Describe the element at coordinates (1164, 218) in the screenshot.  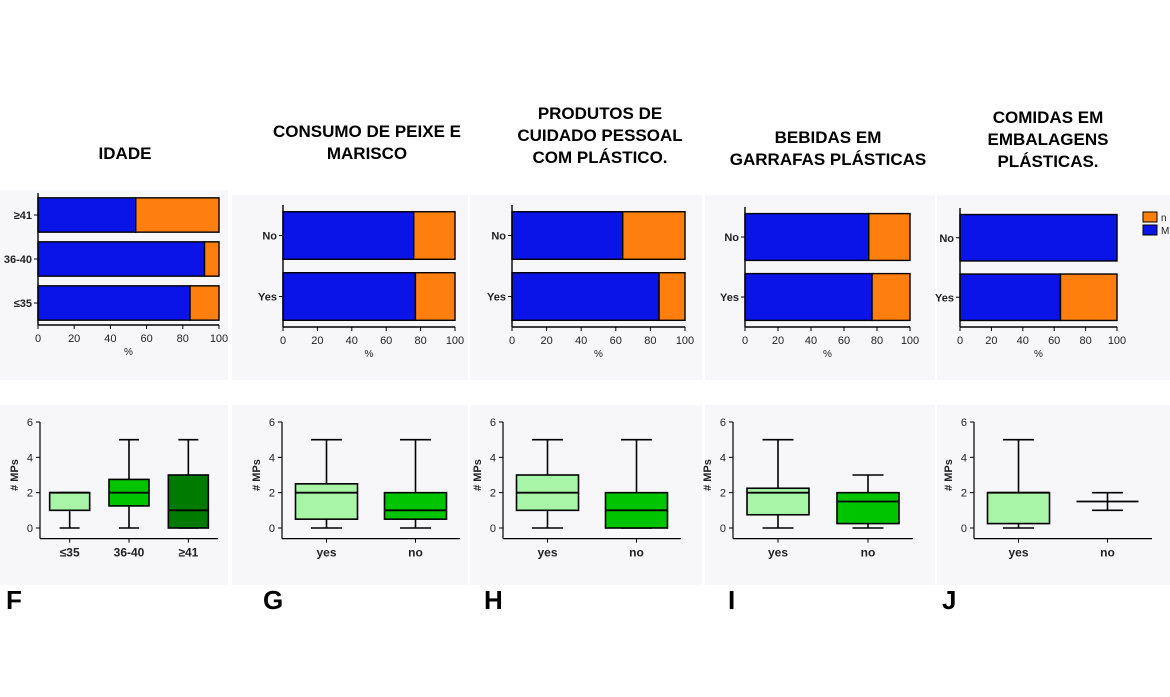
I see `legend-label: n` at that location.